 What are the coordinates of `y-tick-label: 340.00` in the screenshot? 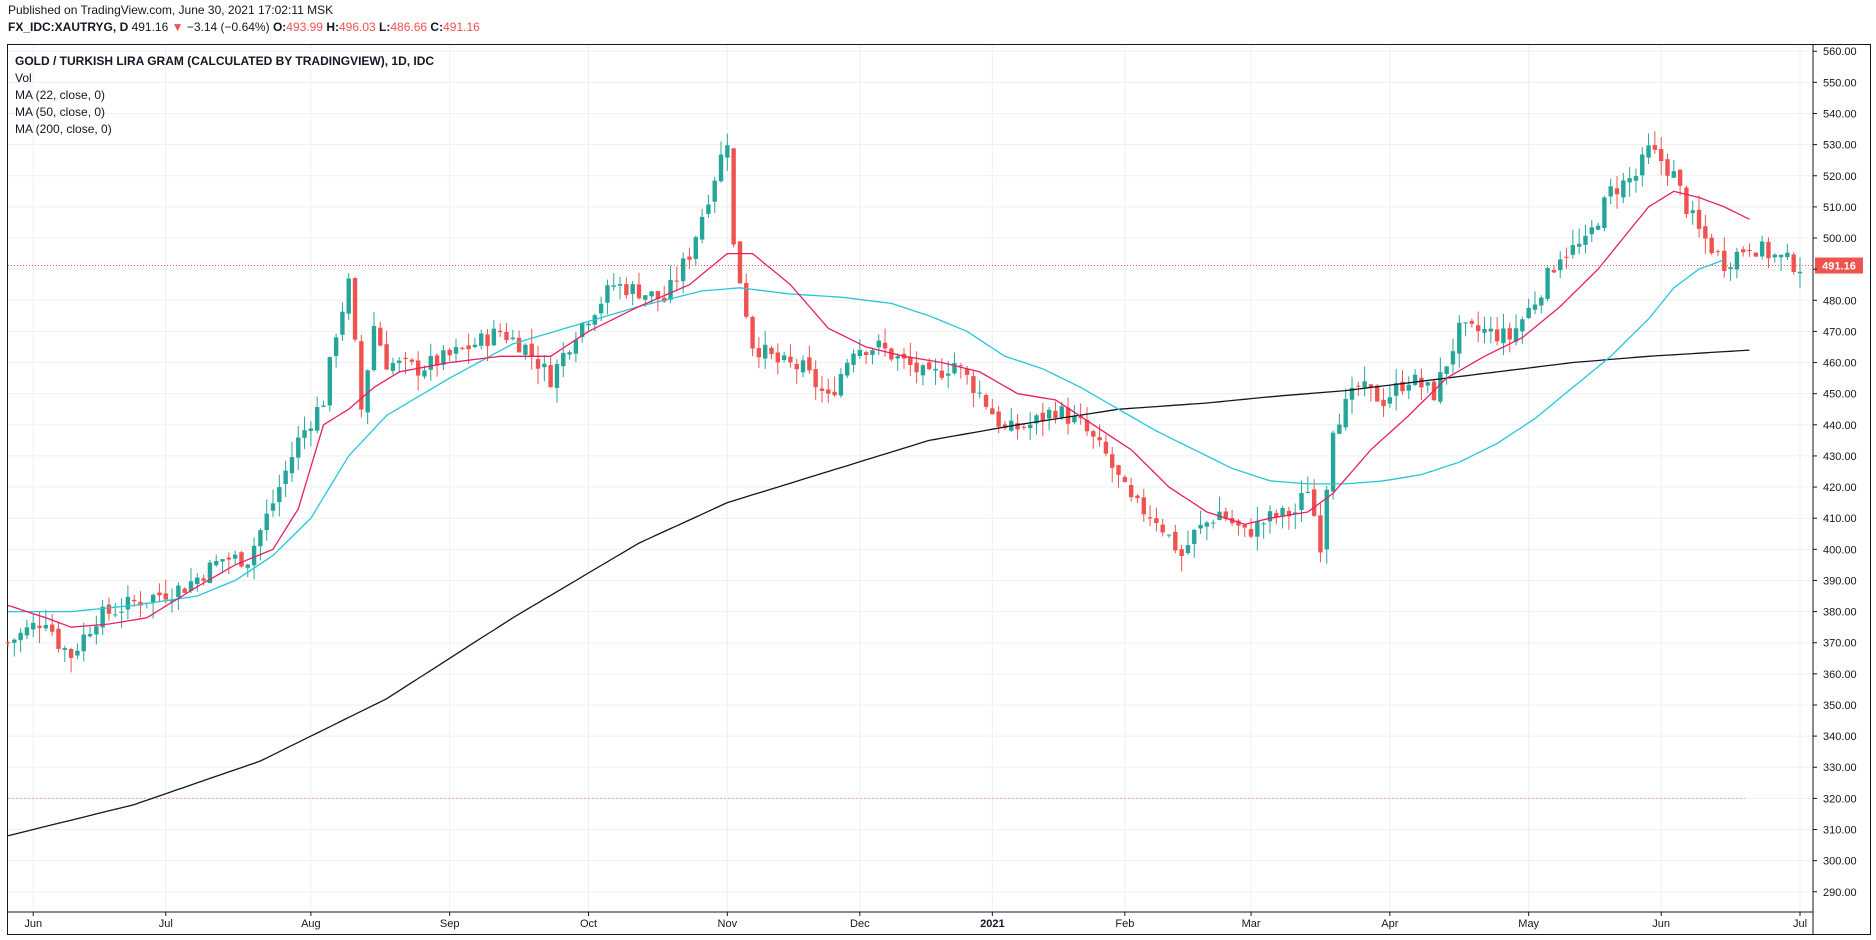 It's located at (1840, 737).